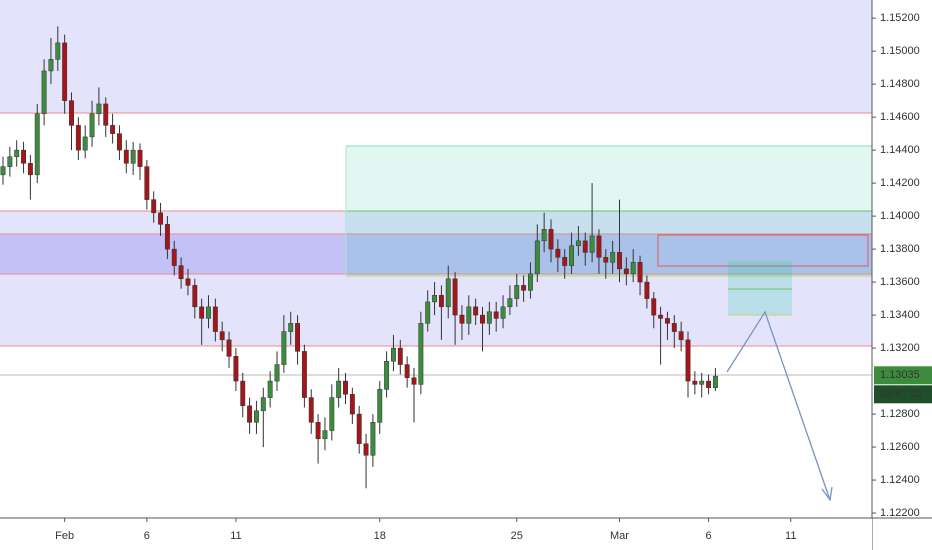 The height and width of the screenshot is (550, 932). I want to click on arrow-head, so click(827, 494).